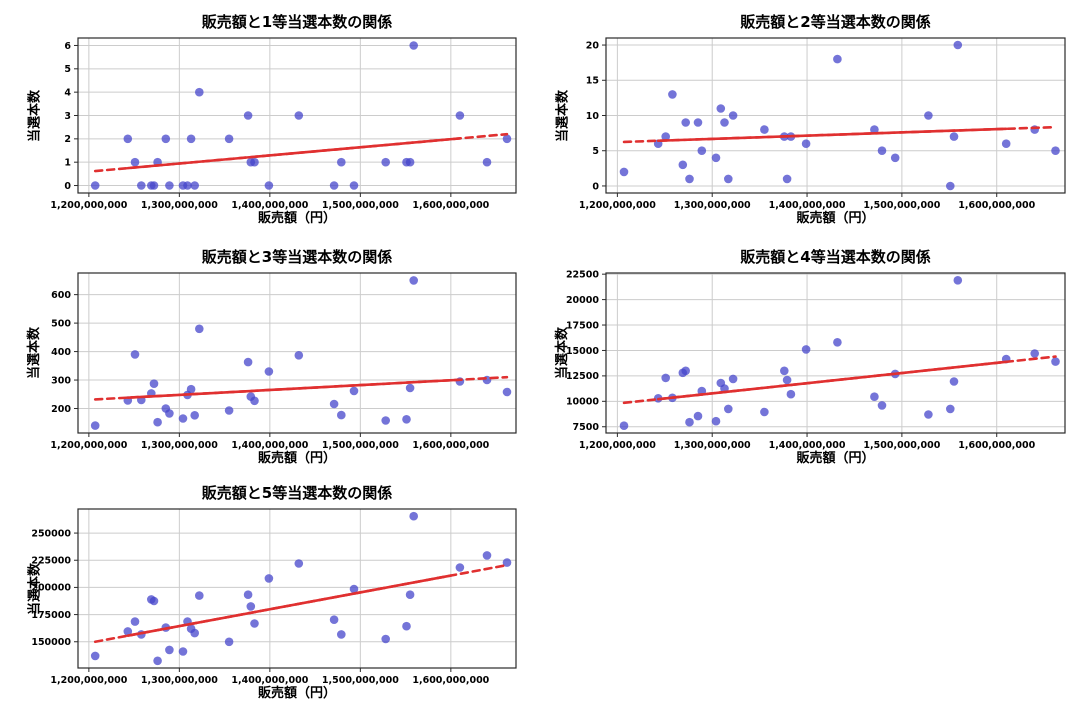 The width and height of the screenshot is (1080, 720). I want to click on svg-text: 20, so click(593, 45).